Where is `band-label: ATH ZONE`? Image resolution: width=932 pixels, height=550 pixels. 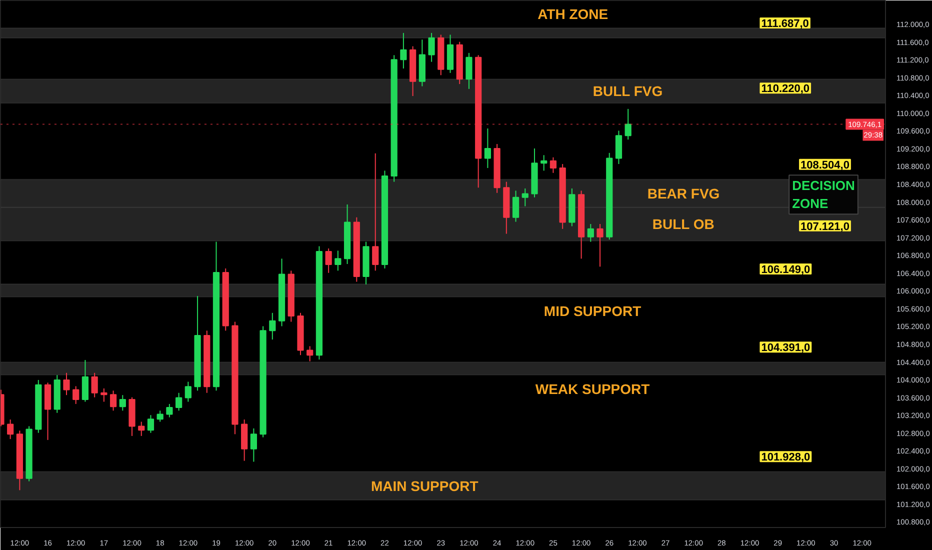 band-label: ATH ZONE is located at coordinates (573, 14).